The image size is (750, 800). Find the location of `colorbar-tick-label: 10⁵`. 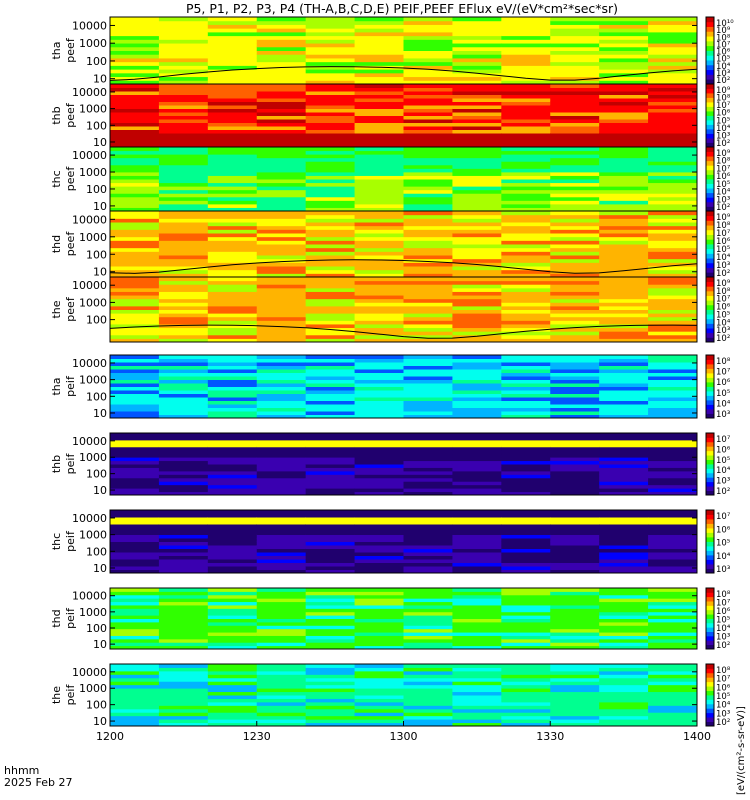

colorbar-tick-label: 10⁵ is located at coordinates (723, 315).